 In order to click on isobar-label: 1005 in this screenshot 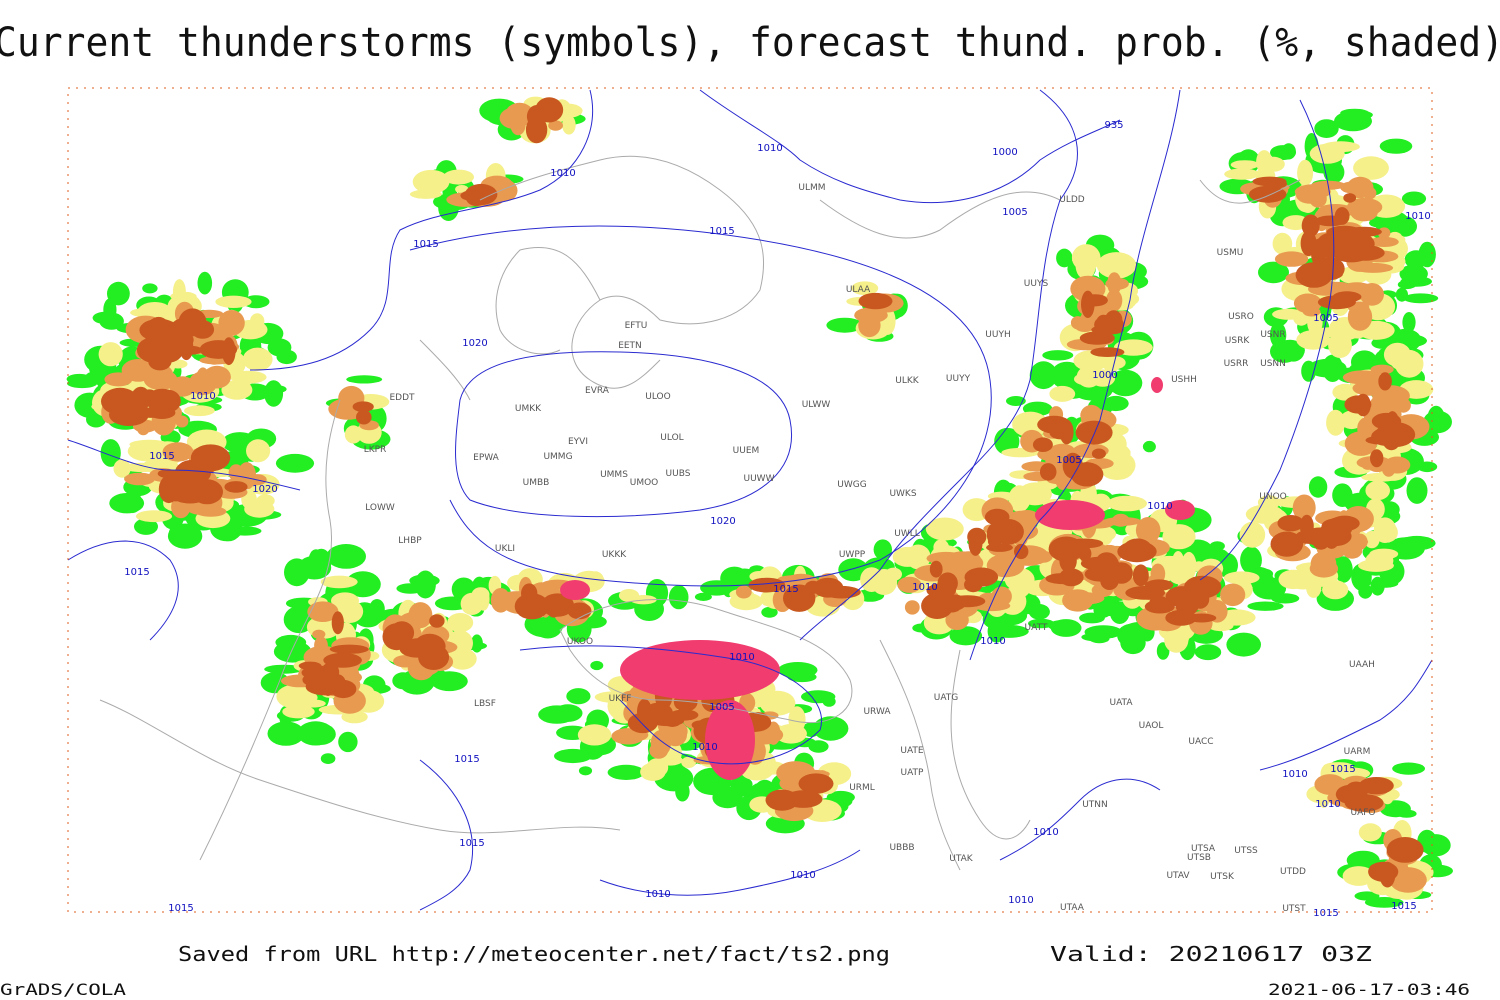, I will do `click(721, 707)`.